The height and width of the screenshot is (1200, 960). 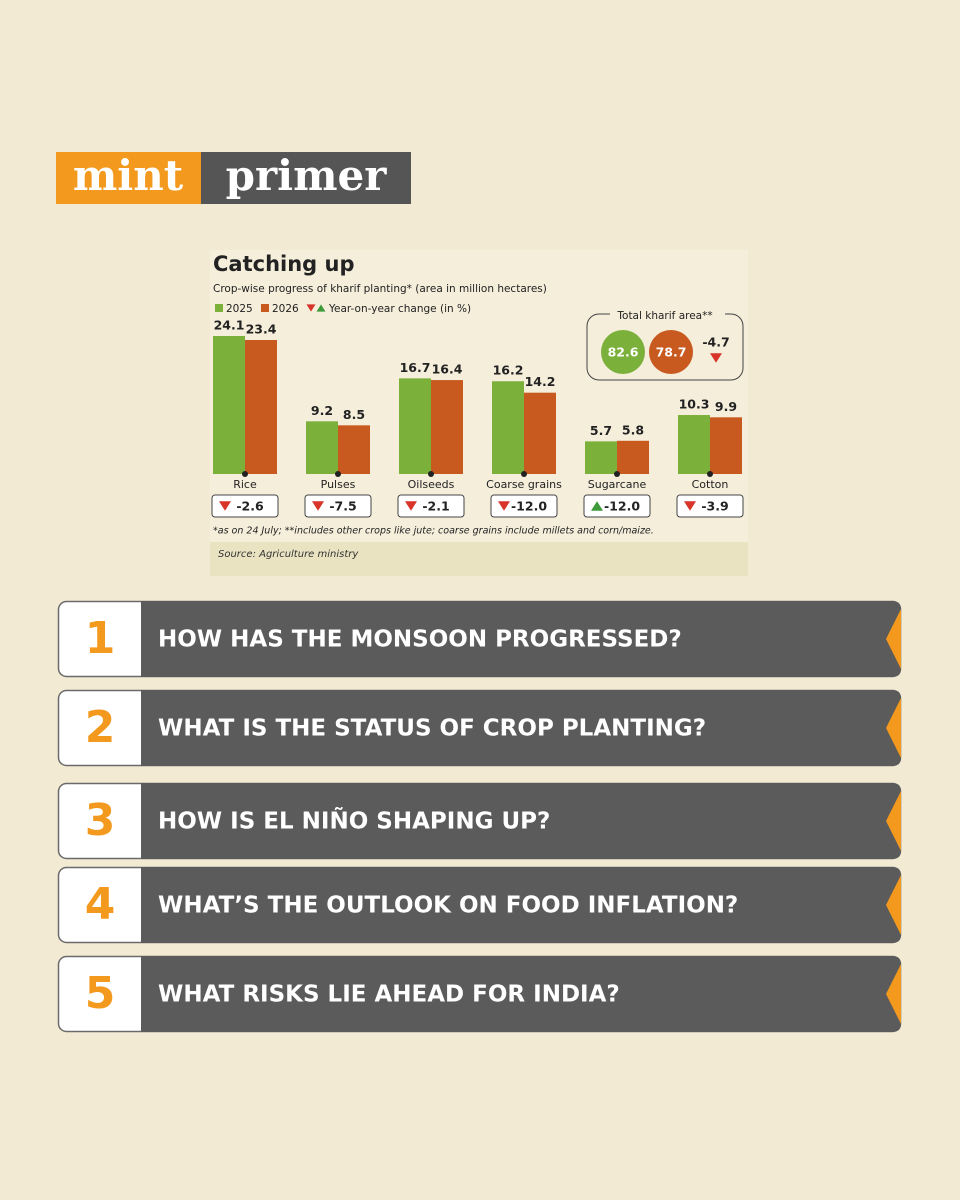 I want to click on category-label: Pulses, so click(x=338, y=484).